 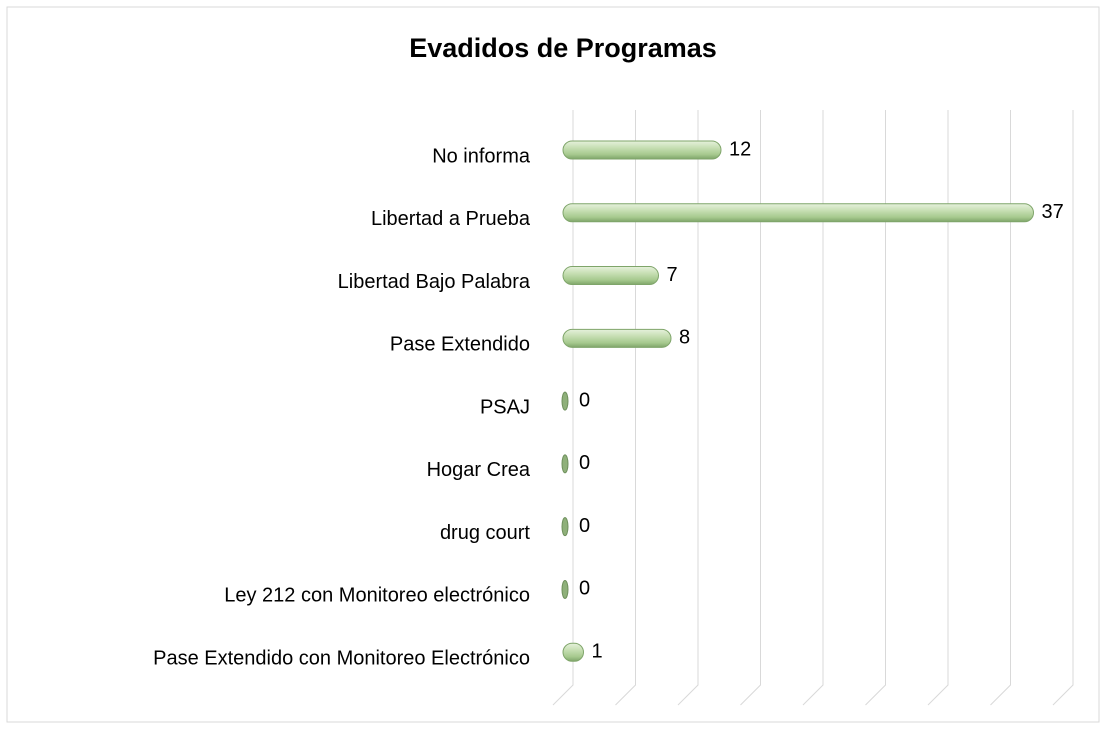 What do you see at coordinates (563, 48) in the screenshot?
I see `chart-title: Evadidos de Programas` at bounding box center [563, 48].